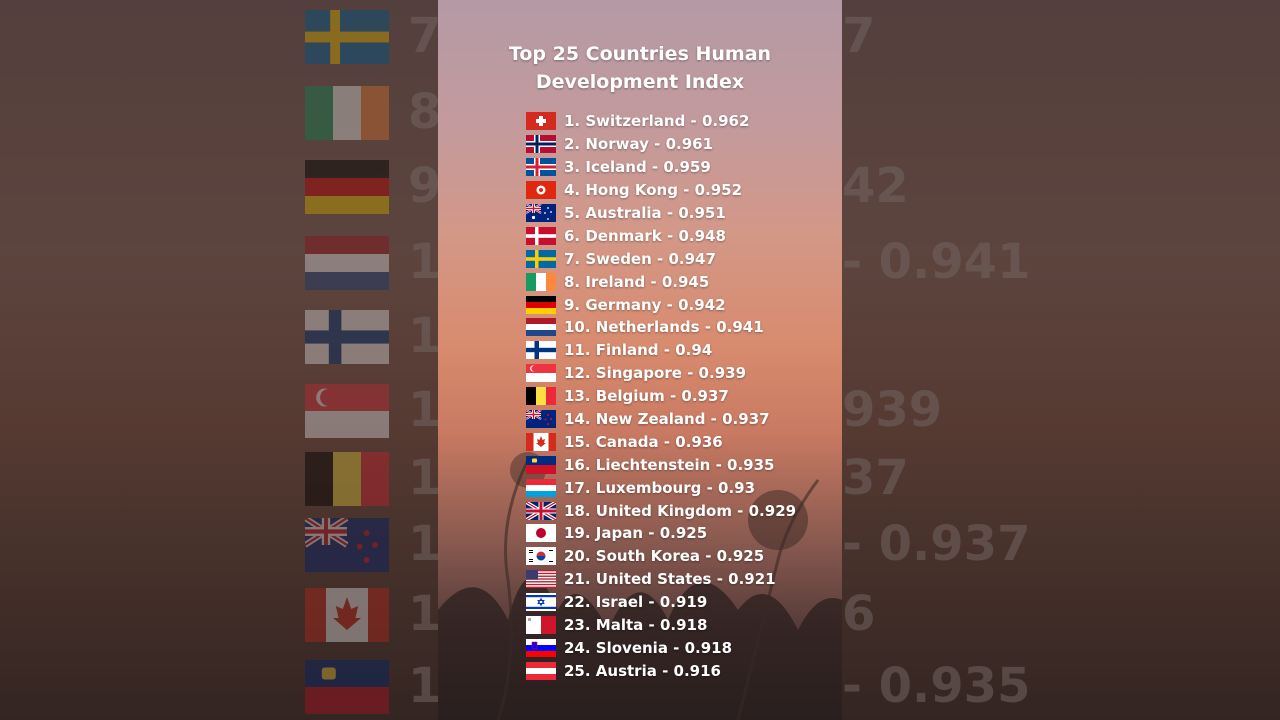  Describe the element at coordinates (642, 670) in the screenshot. I see `ranking-label: 25. Austria - 0.916` at that location.